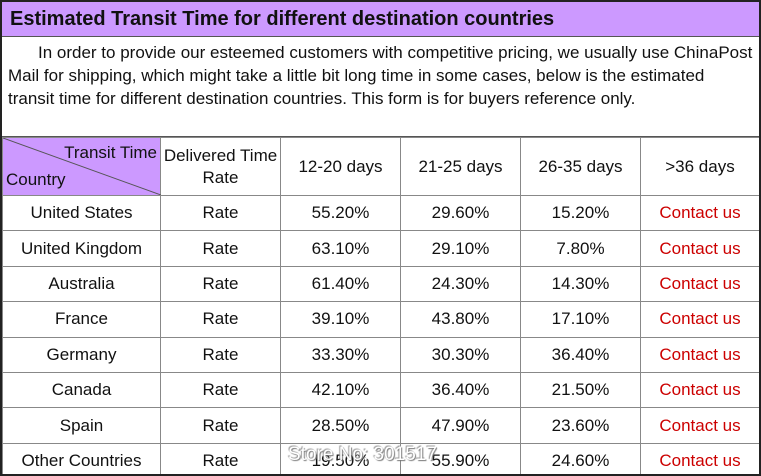 The width and height of the screenshot is (761, 476). I want to click on rate-cell: 61.40%, so click(340, 284).